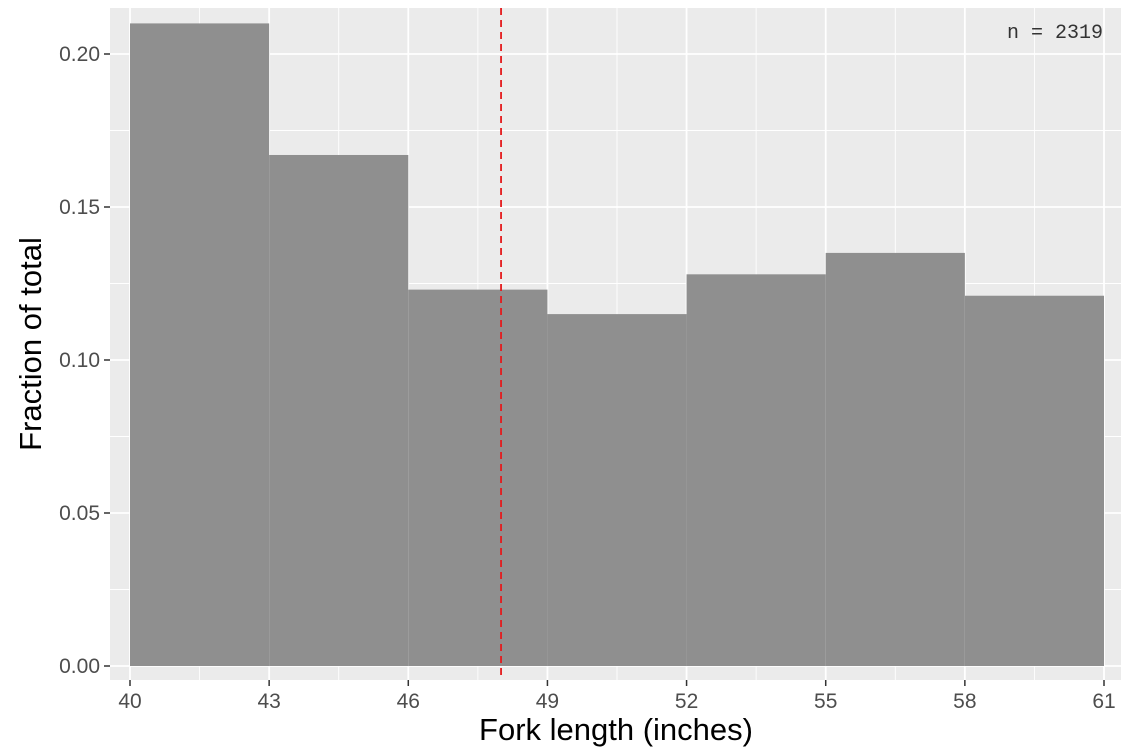  What do you see at coordinates (79, 513) in the screenshot?
I see `y-tick-label: 0.05` at bounding box center [79, 513].